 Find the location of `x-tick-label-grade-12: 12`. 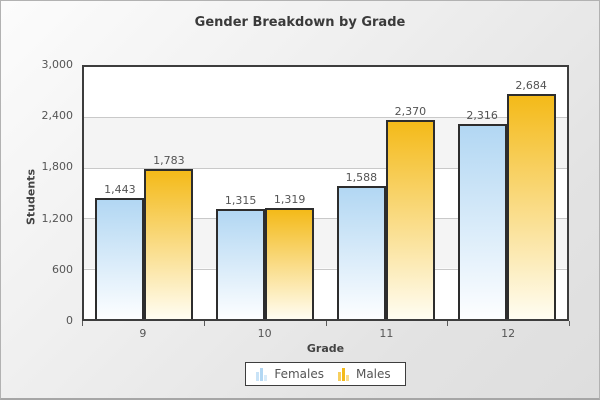

x-tick-label-grade-12: 12 is located at coordinates (508, 333).